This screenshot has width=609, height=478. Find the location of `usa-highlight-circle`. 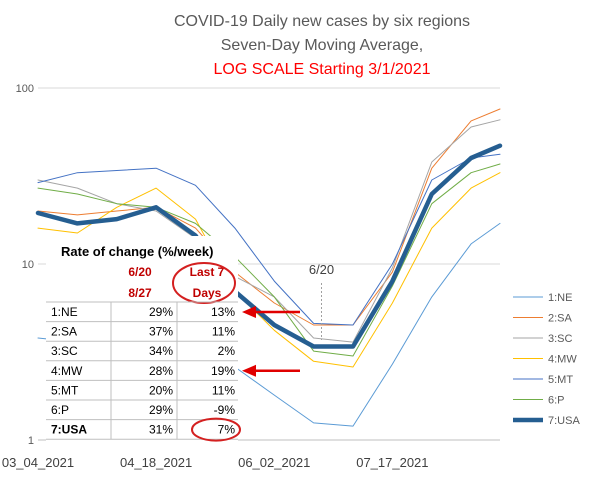

usa-highlight-circle is located at coordinates (216, 429).